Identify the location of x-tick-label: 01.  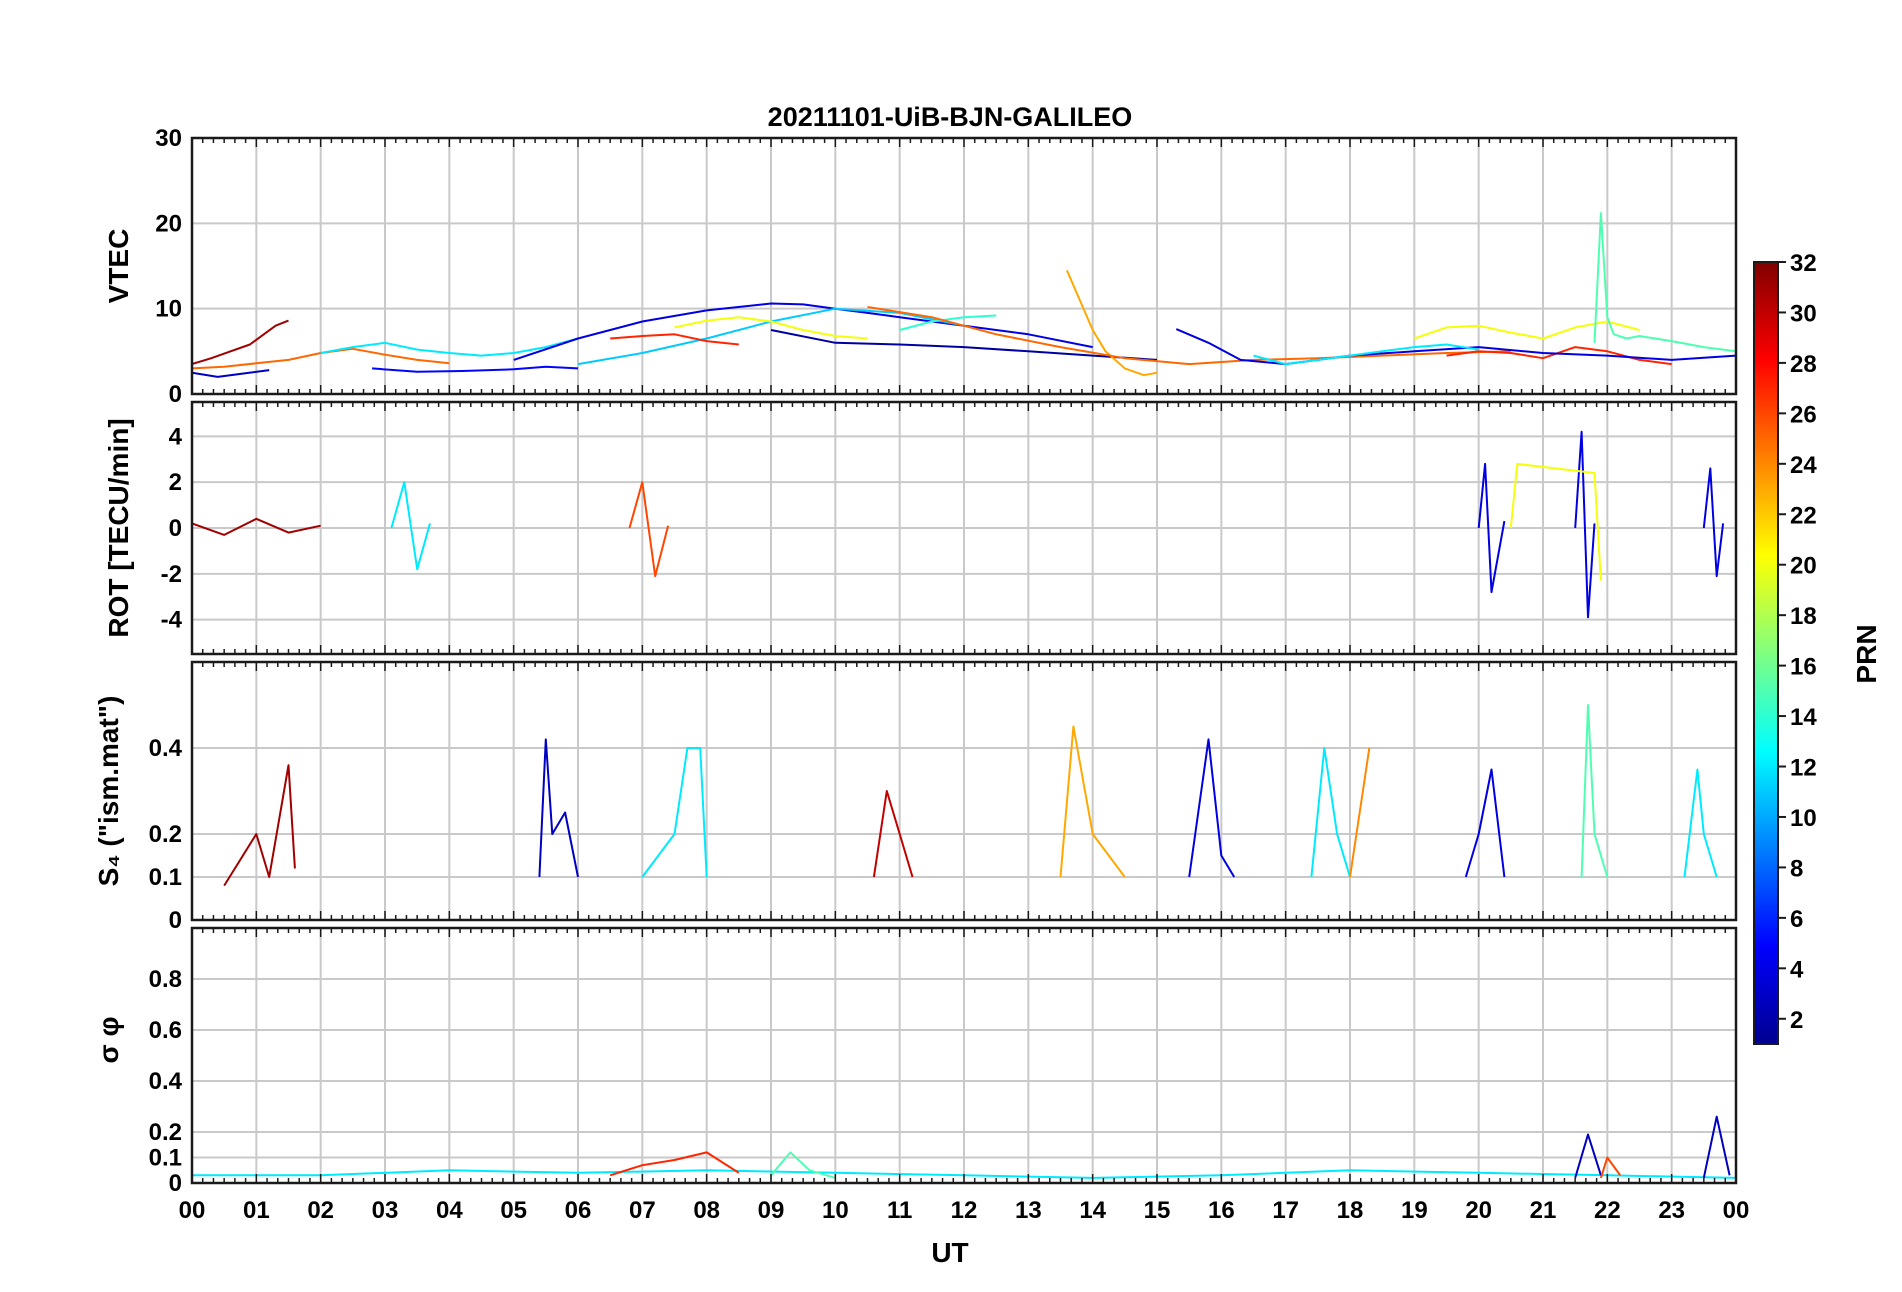
(256, 1210).